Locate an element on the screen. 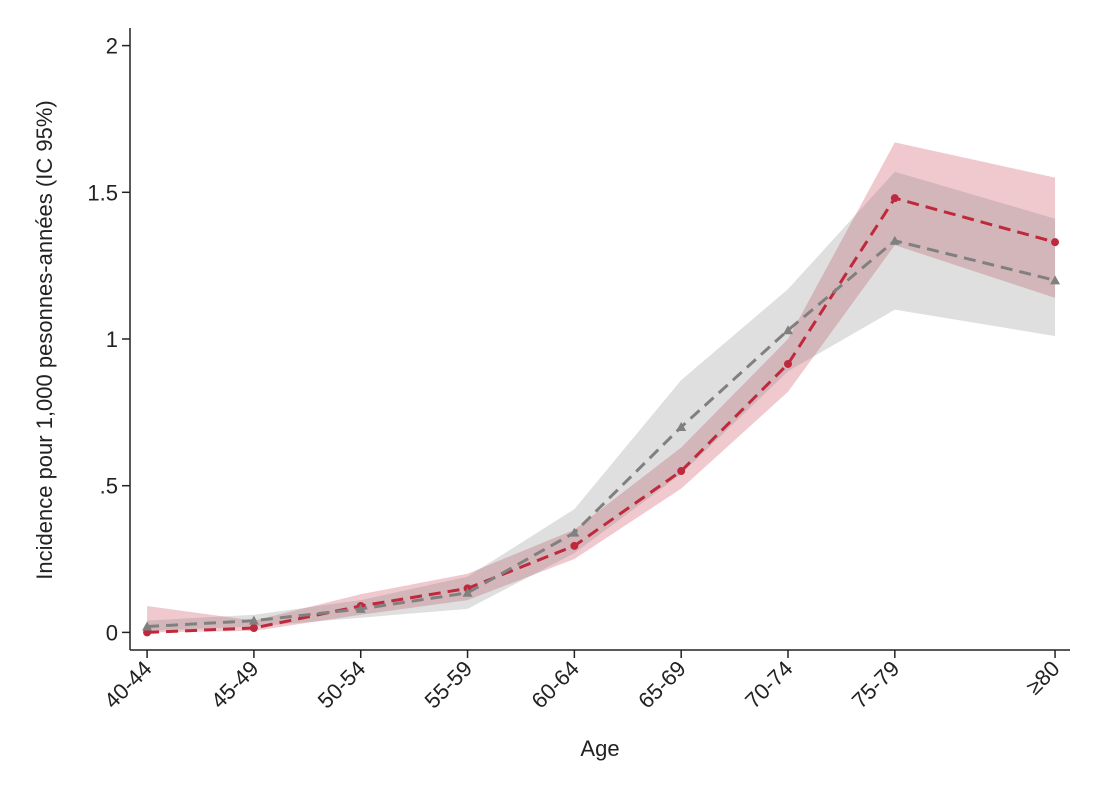 This screenshot has width=1100, height=800. x-tick-label: 65-69 is located at coordinates (661, 684).